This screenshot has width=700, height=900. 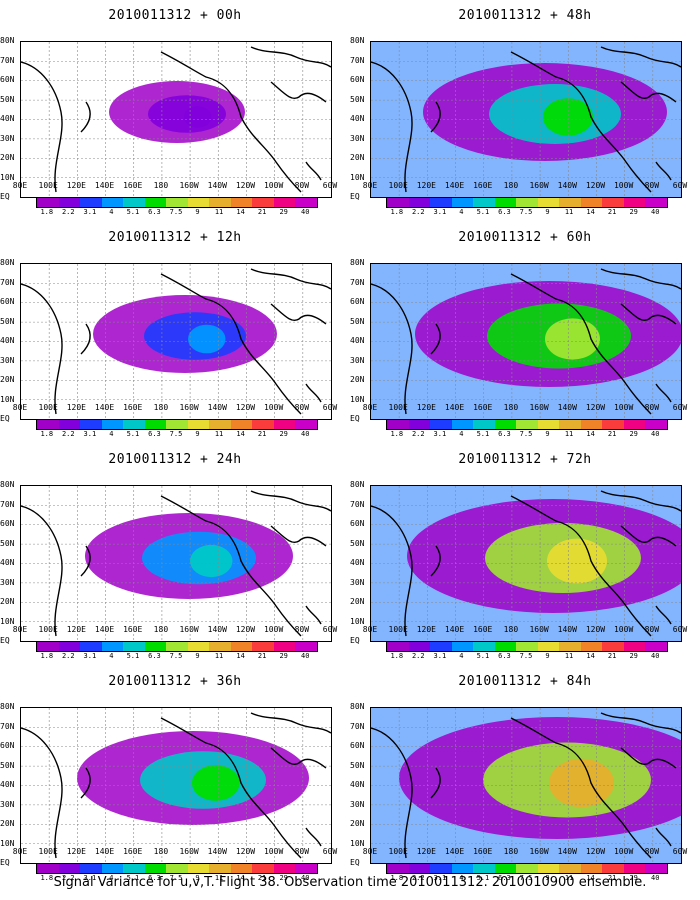 What do you see at coordinates (111, 656) in the screenshot?
I see `colorbar-label: 4` at bounding box center [111, 656].